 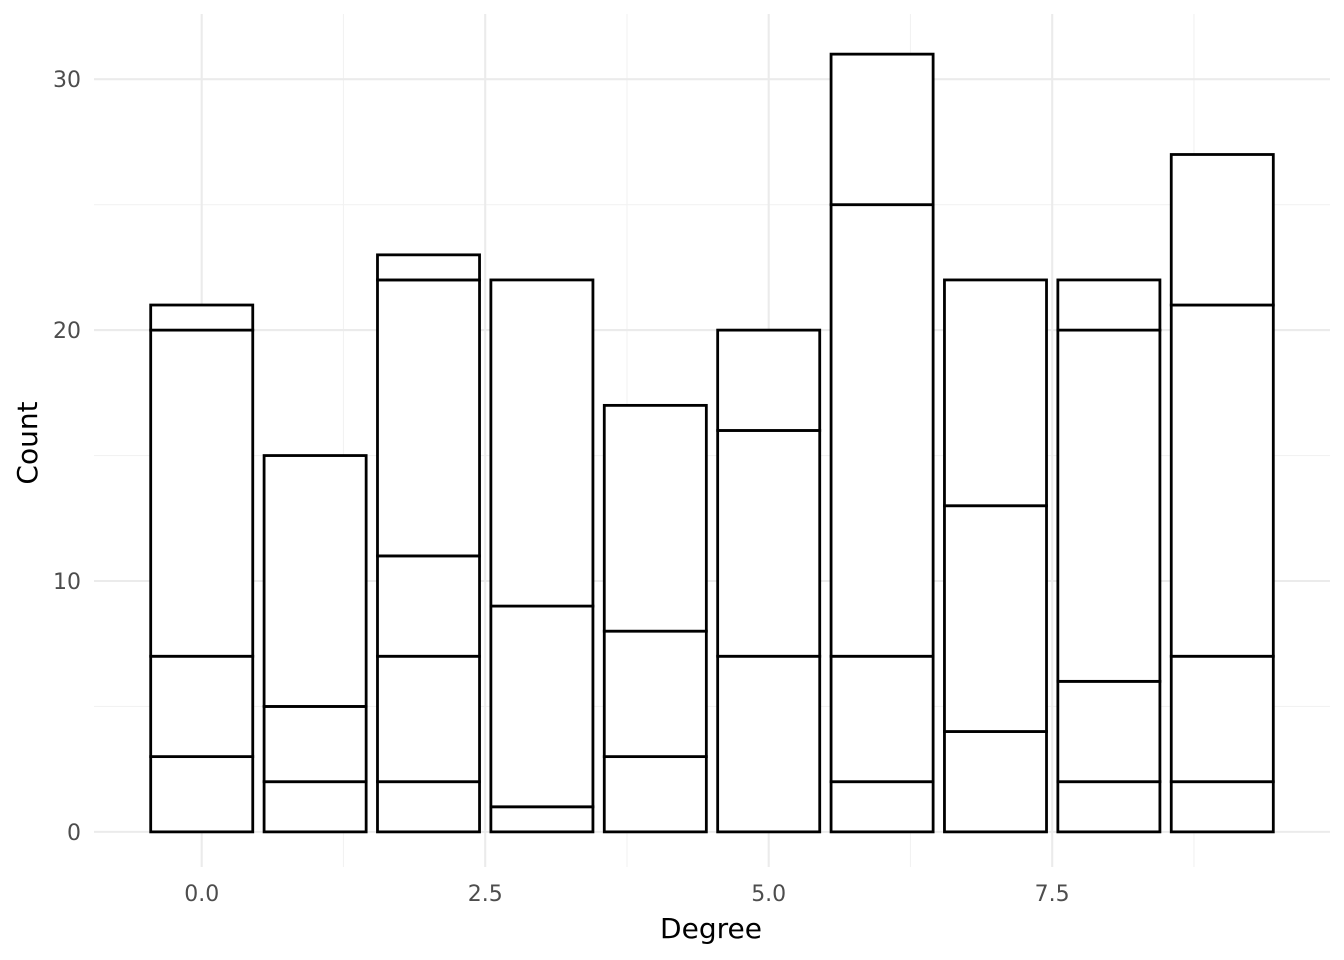 What do you see at coordinates (201, 894) in the screenshot?
I see `x-tick-label: 0.0` at bounding box center [201, 894].